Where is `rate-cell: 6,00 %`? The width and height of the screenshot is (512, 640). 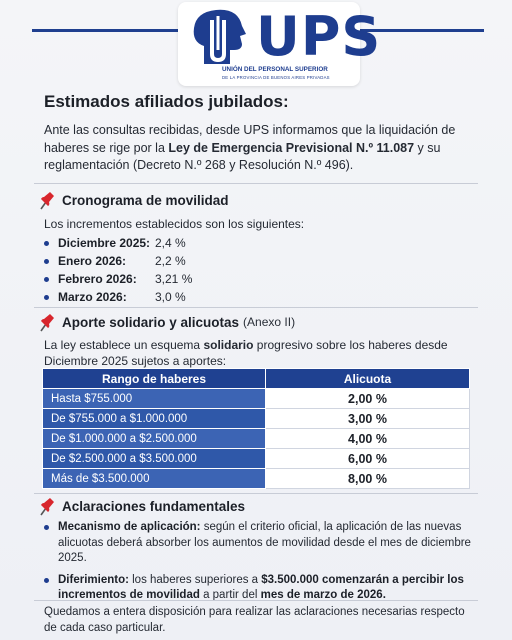
rate-cell: 6,00 % is located at coordinates (367, 458).